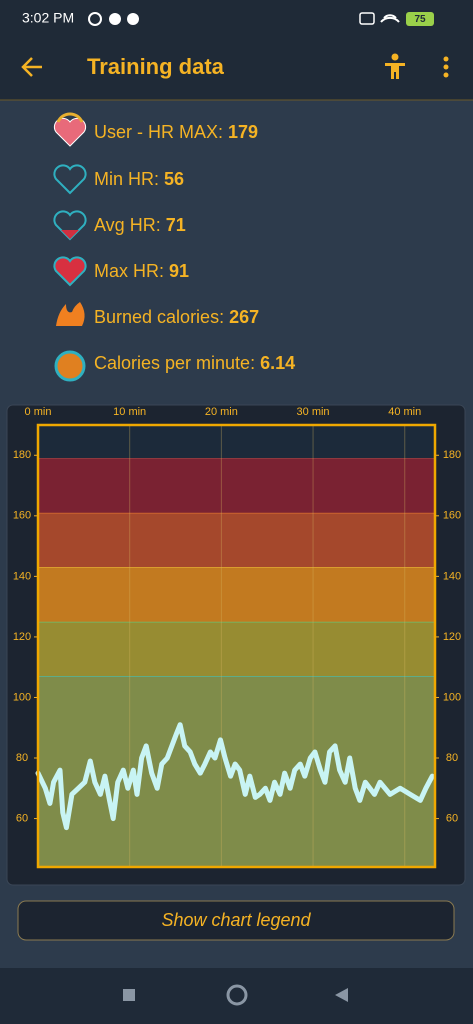  What do you see at coordinates (126, 179) in the screenshot?
I see `stat-label: Min HR:` at bounding box center [126, 179].